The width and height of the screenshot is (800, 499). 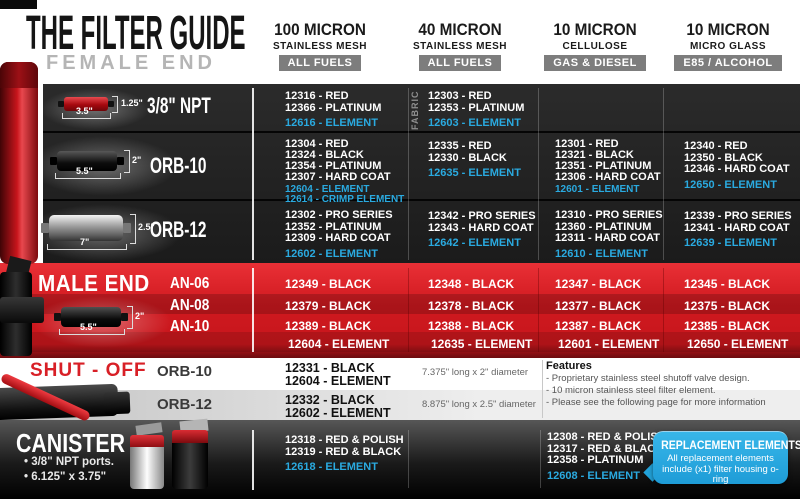 I want to click on column-title: 40 MICRON, so click(x=460, y=29).